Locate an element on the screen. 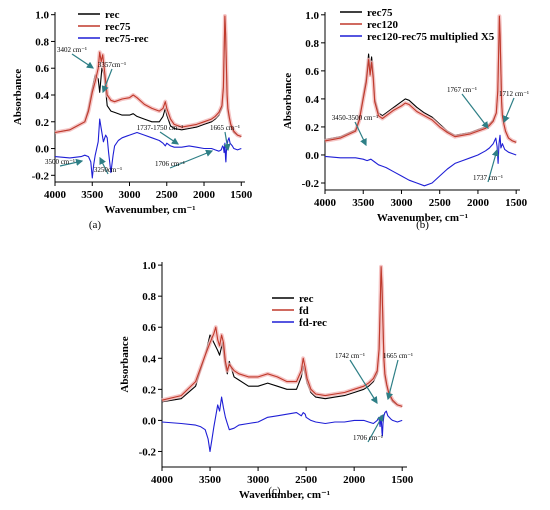 The height and width of the screenshot is (510, 550). annotation-label: 3357cm⁻¹ is located at coordinates (112, 65).